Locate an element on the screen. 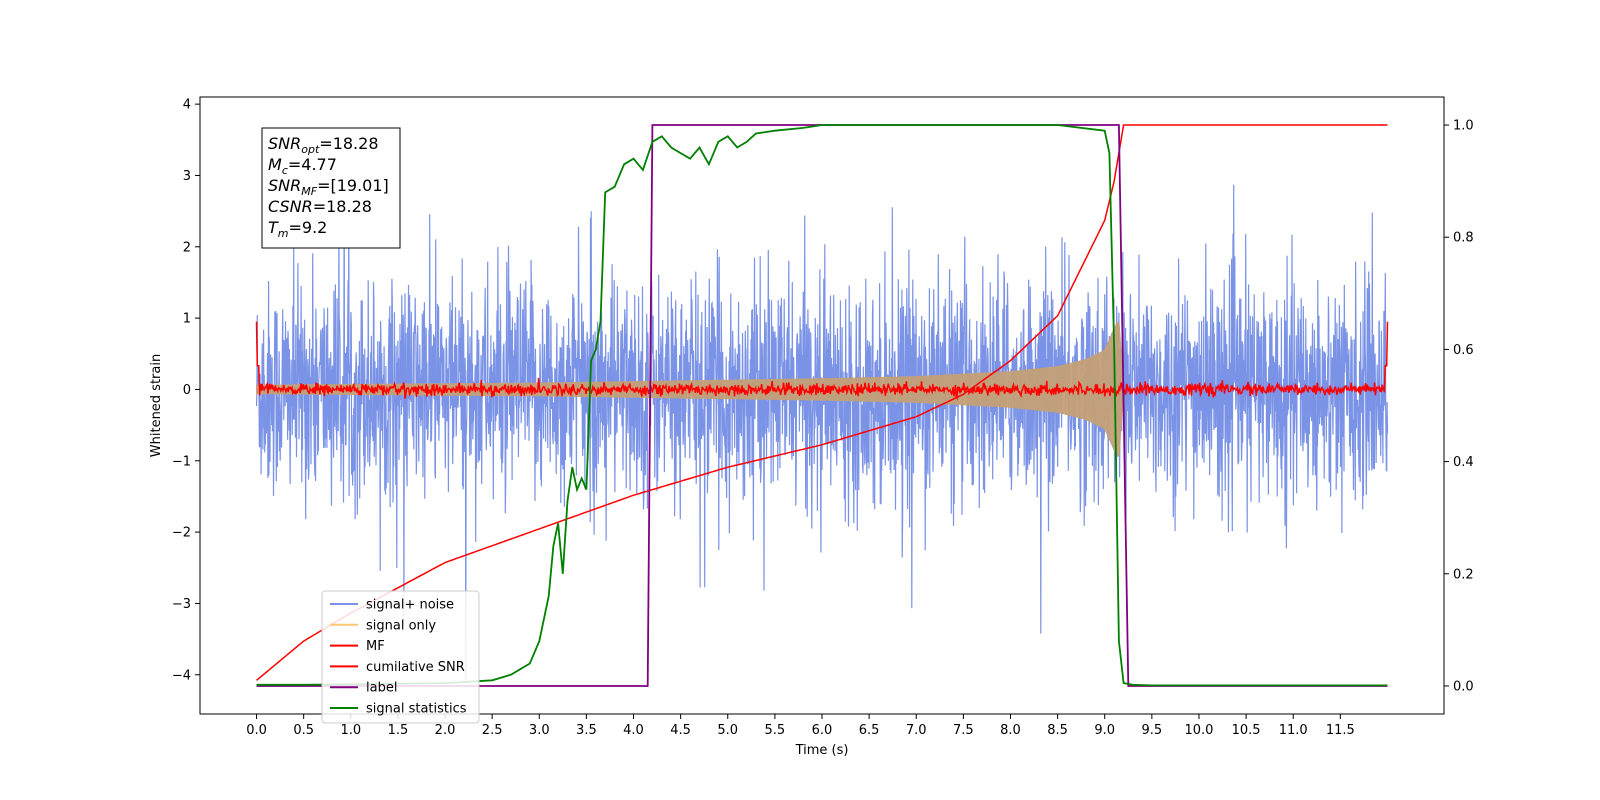 The width and height of the screenshot is (1600, 800). annotation-frame is located at coordinates (331, 188).